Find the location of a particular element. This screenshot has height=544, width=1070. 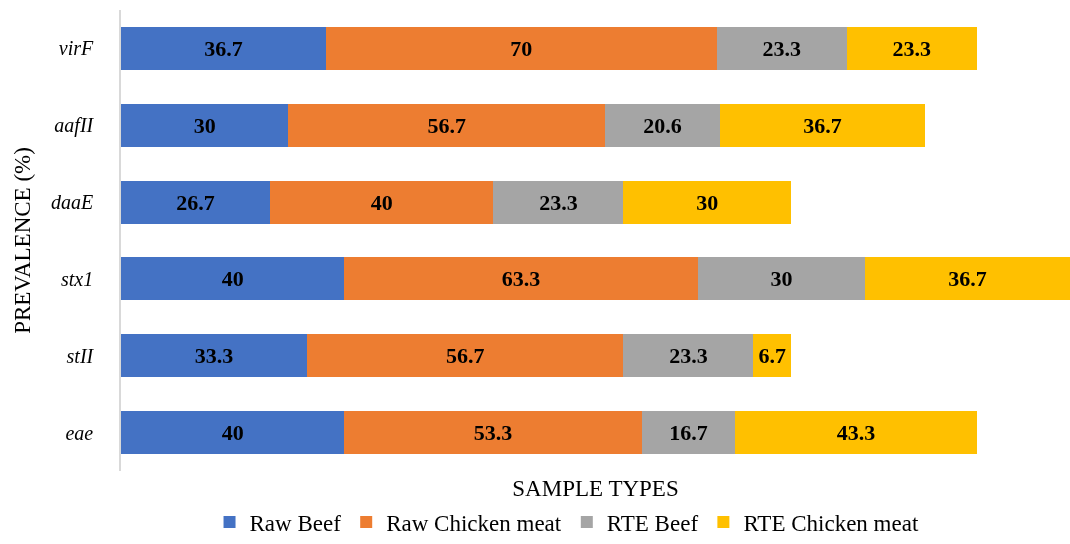

legend-label: RTE Chicken meat is located at coordinates (831, 524).